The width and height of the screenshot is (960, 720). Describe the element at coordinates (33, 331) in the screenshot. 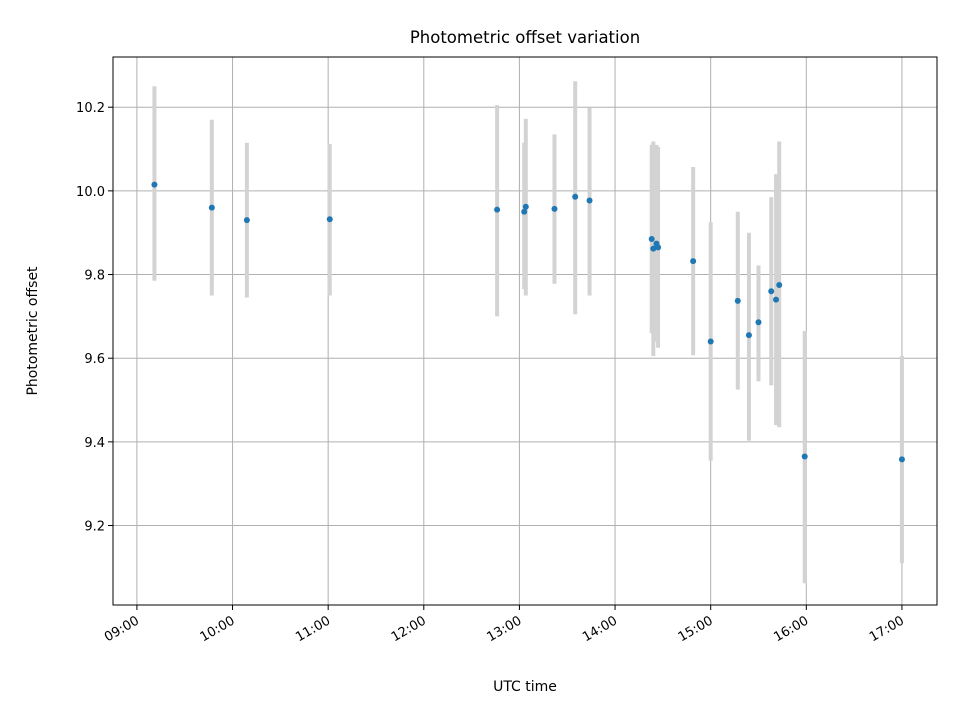

I see `y-axis-label: Photometric offset` at that location.